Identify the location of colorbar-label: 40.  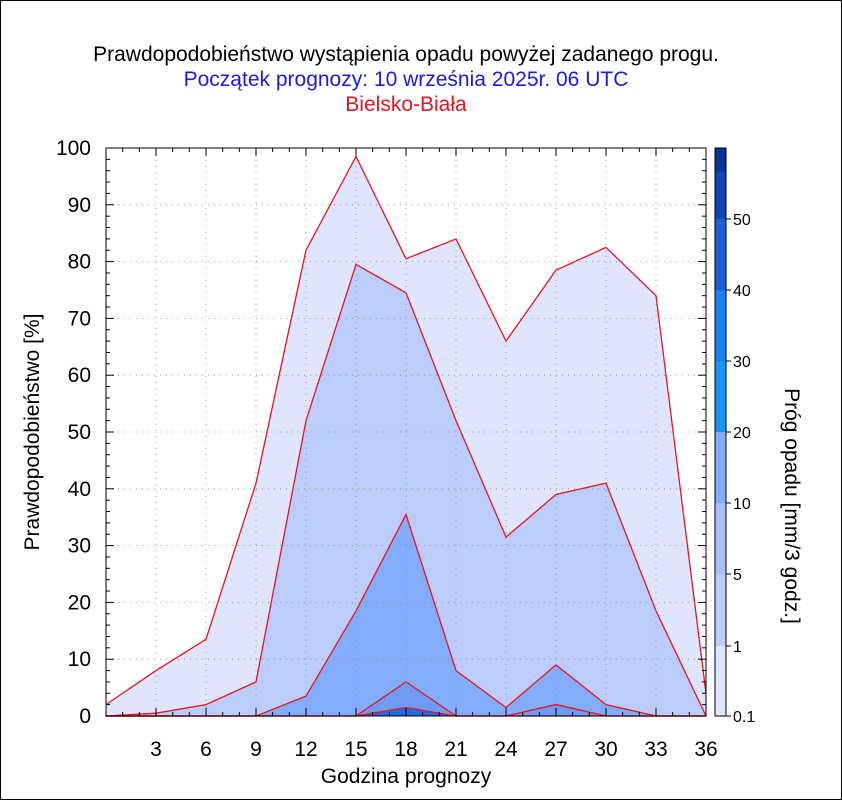
(742, 291).